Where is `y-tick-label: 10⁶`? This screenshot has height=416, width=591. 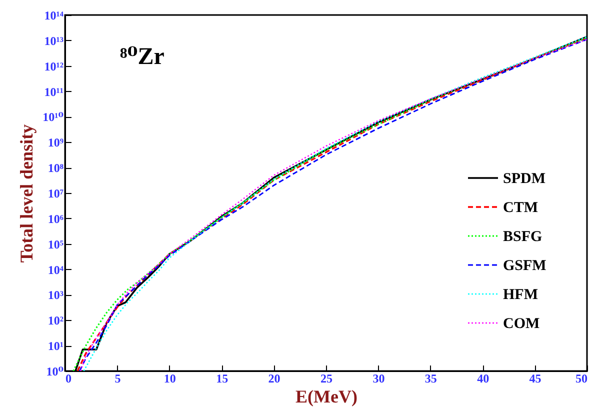 y-tick-label: 10⁶ is located at coordinates (56, 219).